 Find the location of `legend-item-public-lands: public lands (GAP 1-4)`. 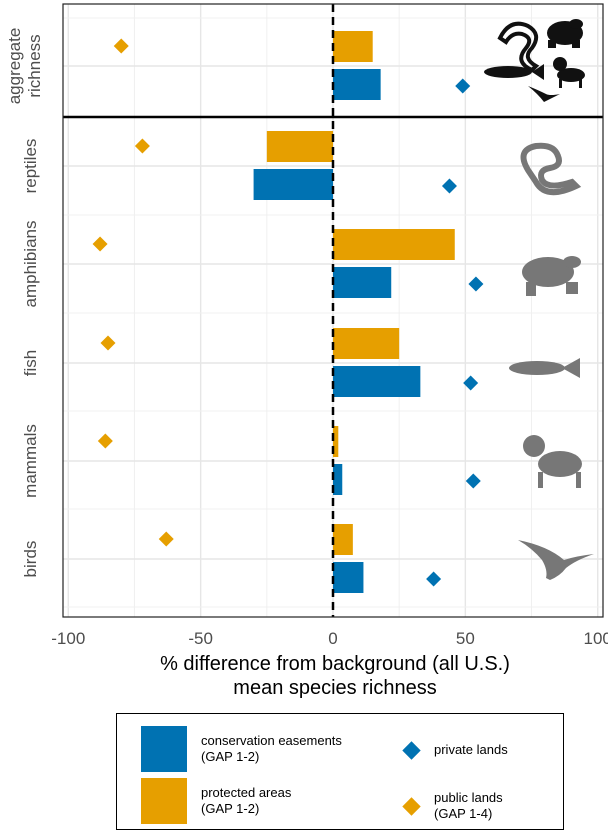

legend-item-public-lands: public lands (GAP 1-4) is located at coordinates (451, 806).